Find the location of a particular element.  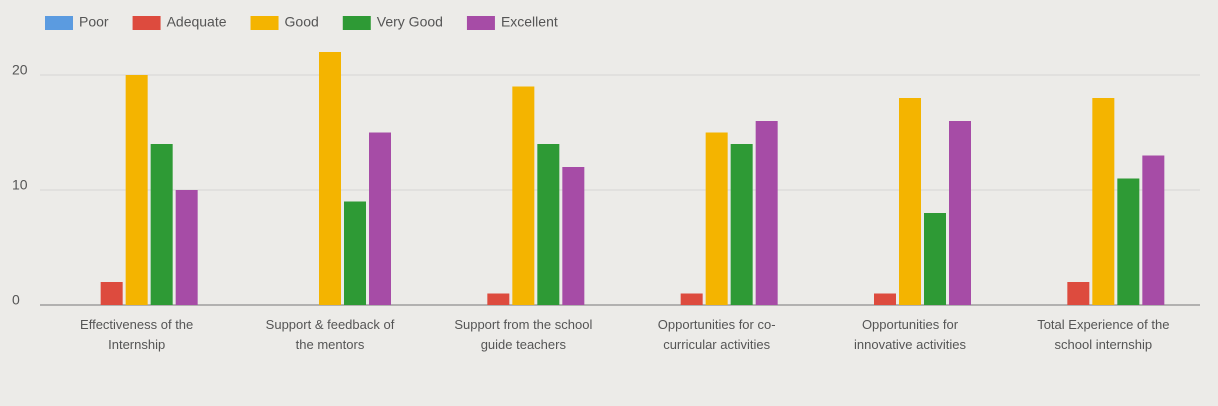

y-tick-label: 20 is located at coordinates (20, 70).